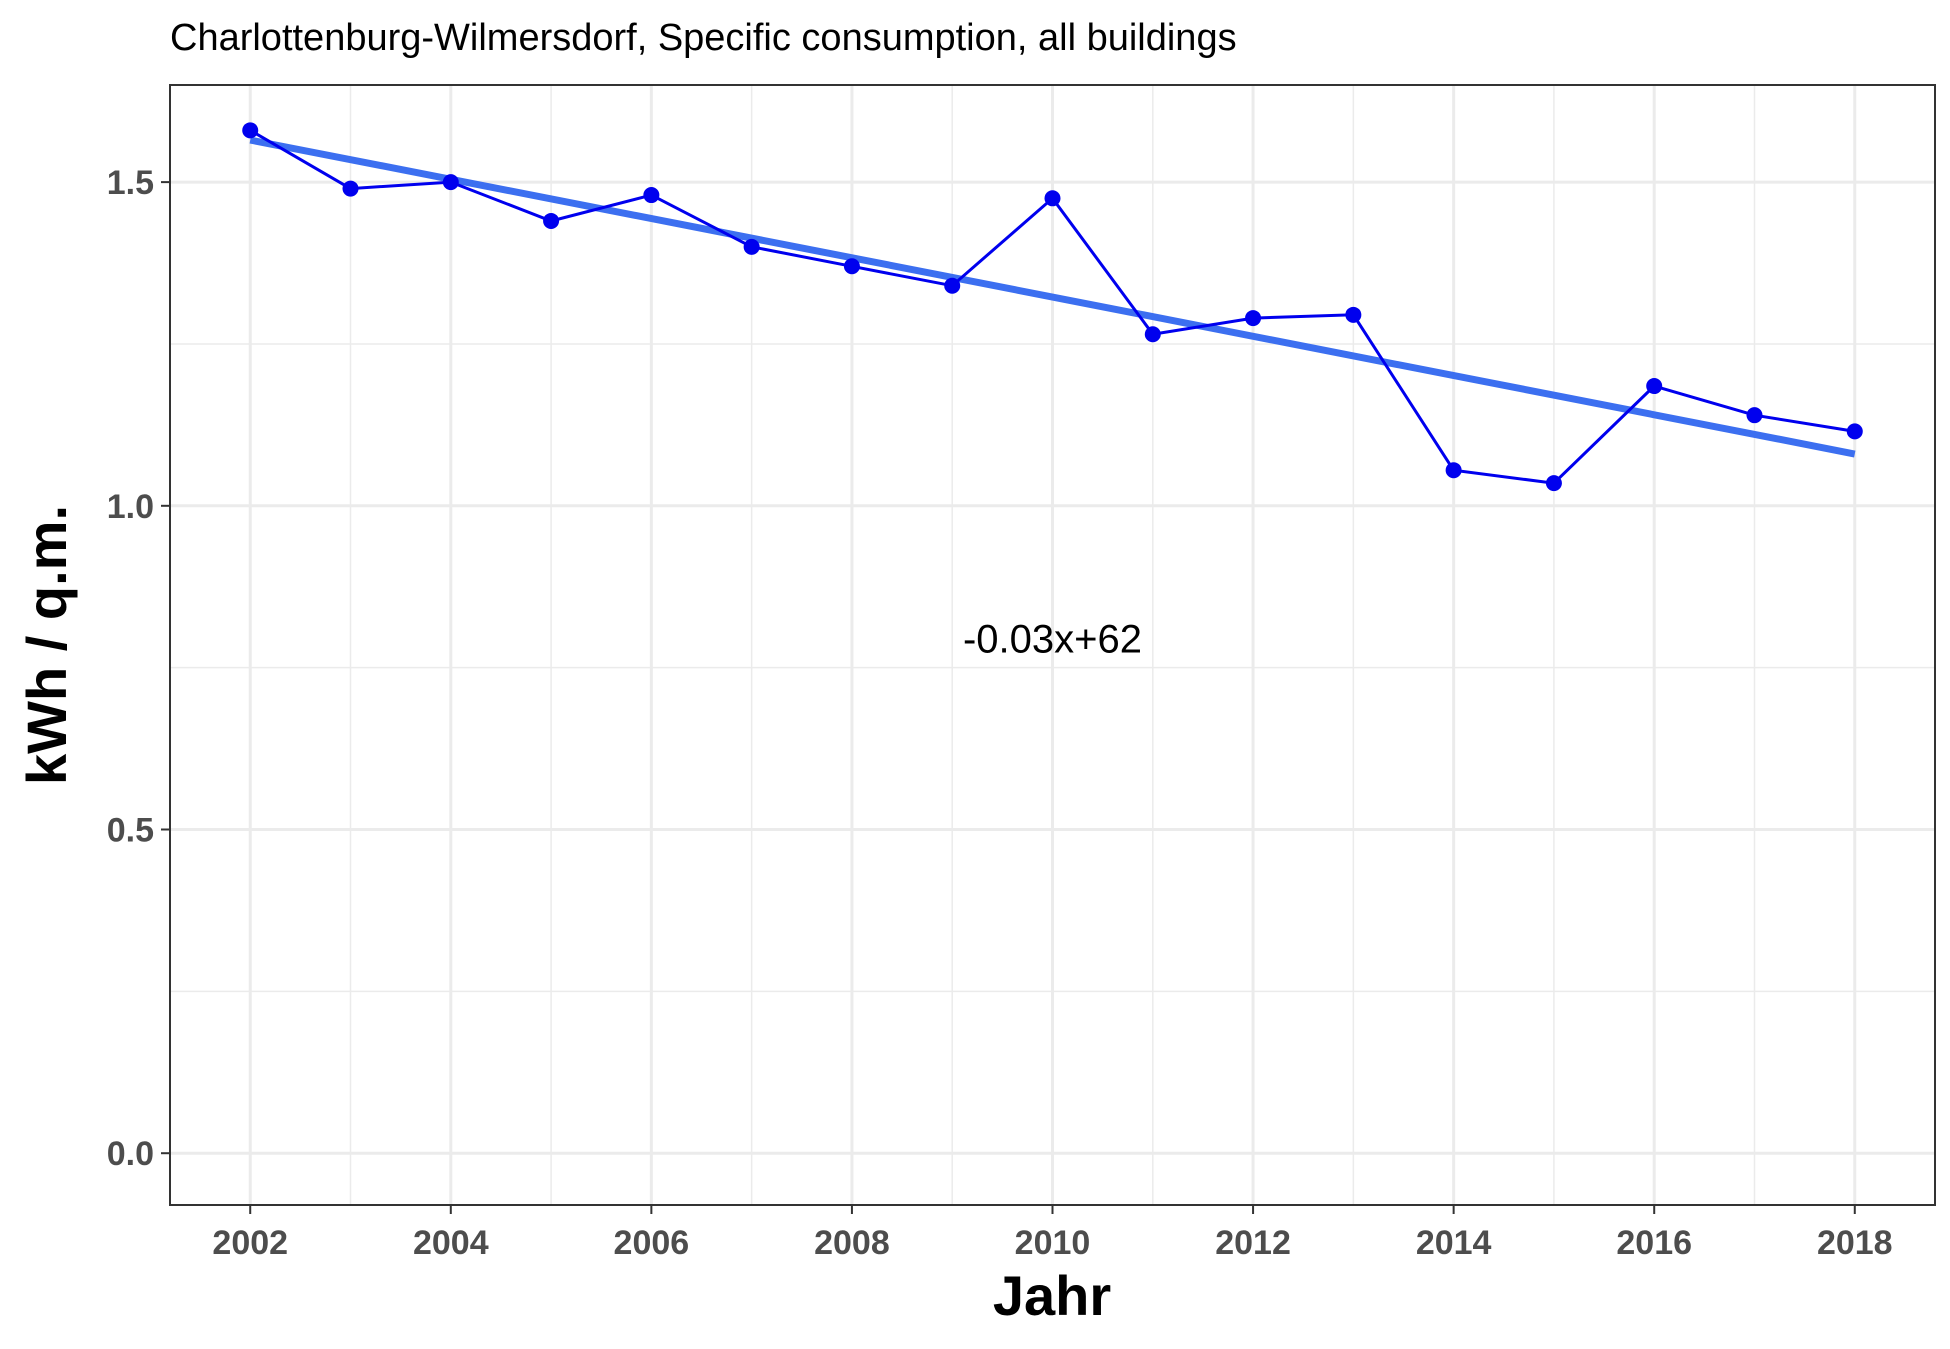 This screenshot has height=1349, width=1950. What do you see at coordinates (1654, 1243) in the screenshot?
I see `x-tick-label: 2016` at bounding box center [1654, 1243].